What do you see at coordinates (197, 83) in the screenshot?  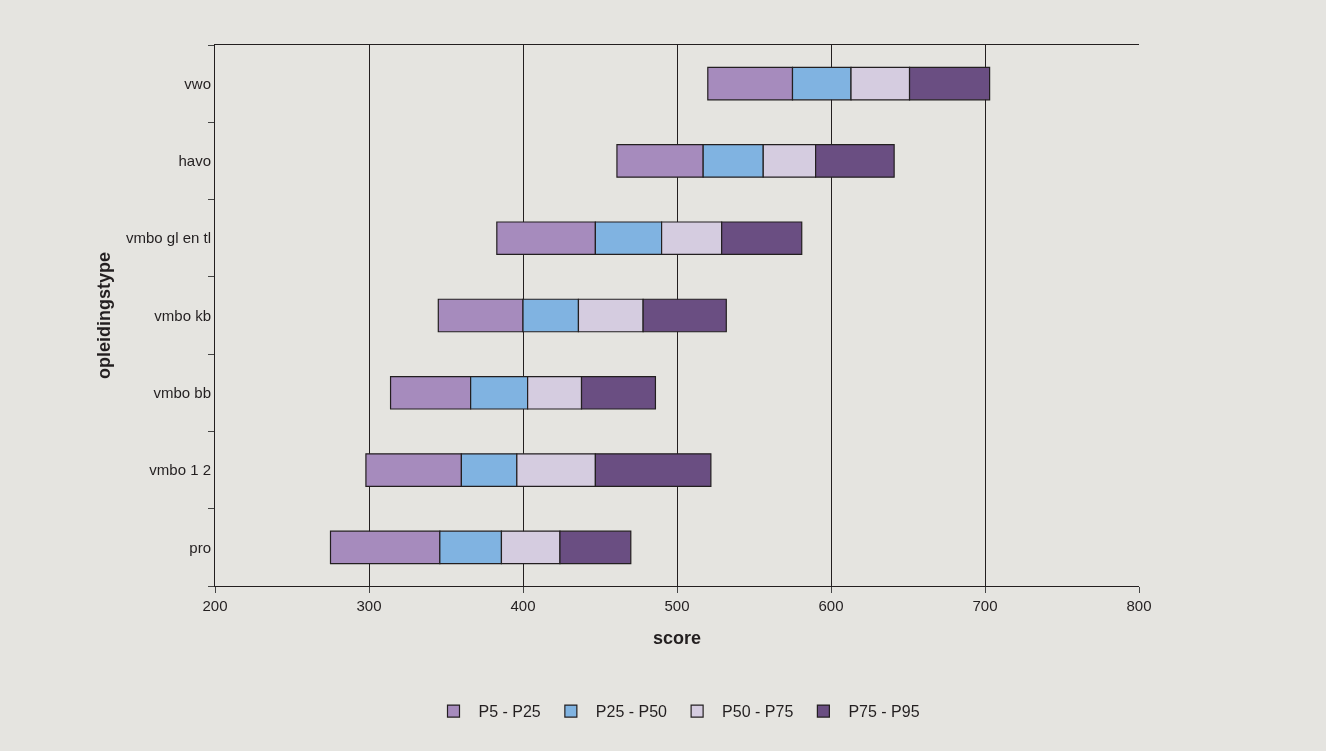 I see `y-tick-label: vwo` at bounding box center [197, 83].